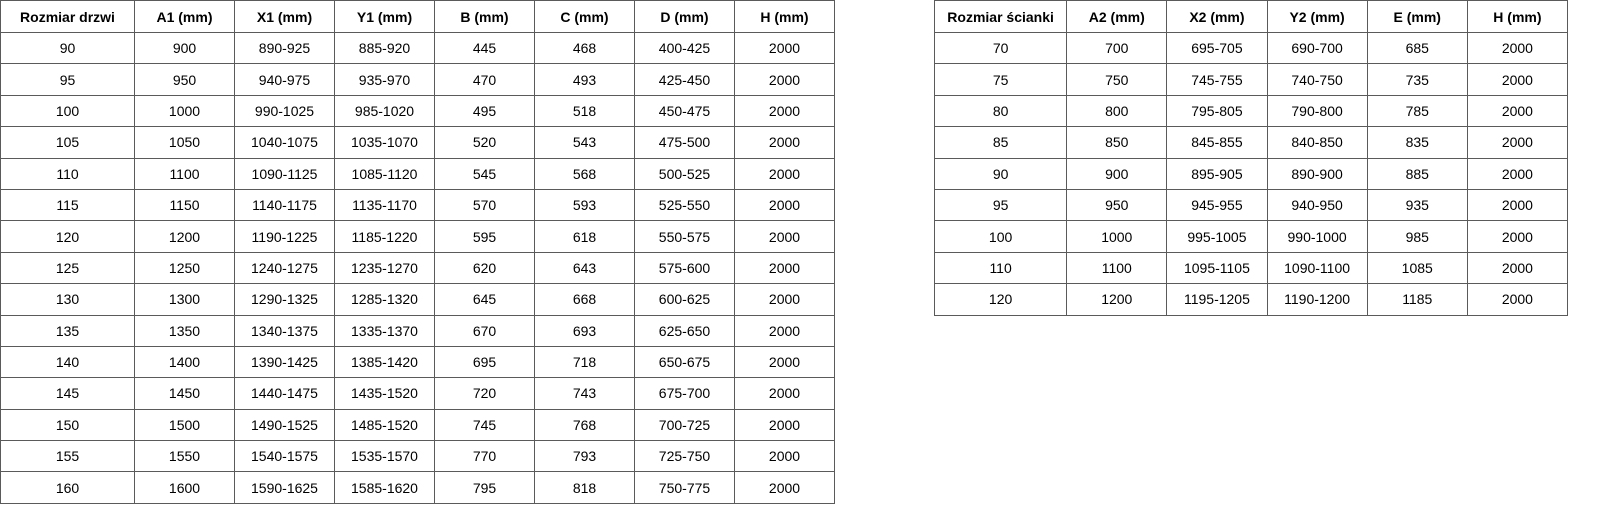 Image resolution: width=1600 pixels, height=514 pixels. I want to click on table-cell: 425-450, so click(684, 79).